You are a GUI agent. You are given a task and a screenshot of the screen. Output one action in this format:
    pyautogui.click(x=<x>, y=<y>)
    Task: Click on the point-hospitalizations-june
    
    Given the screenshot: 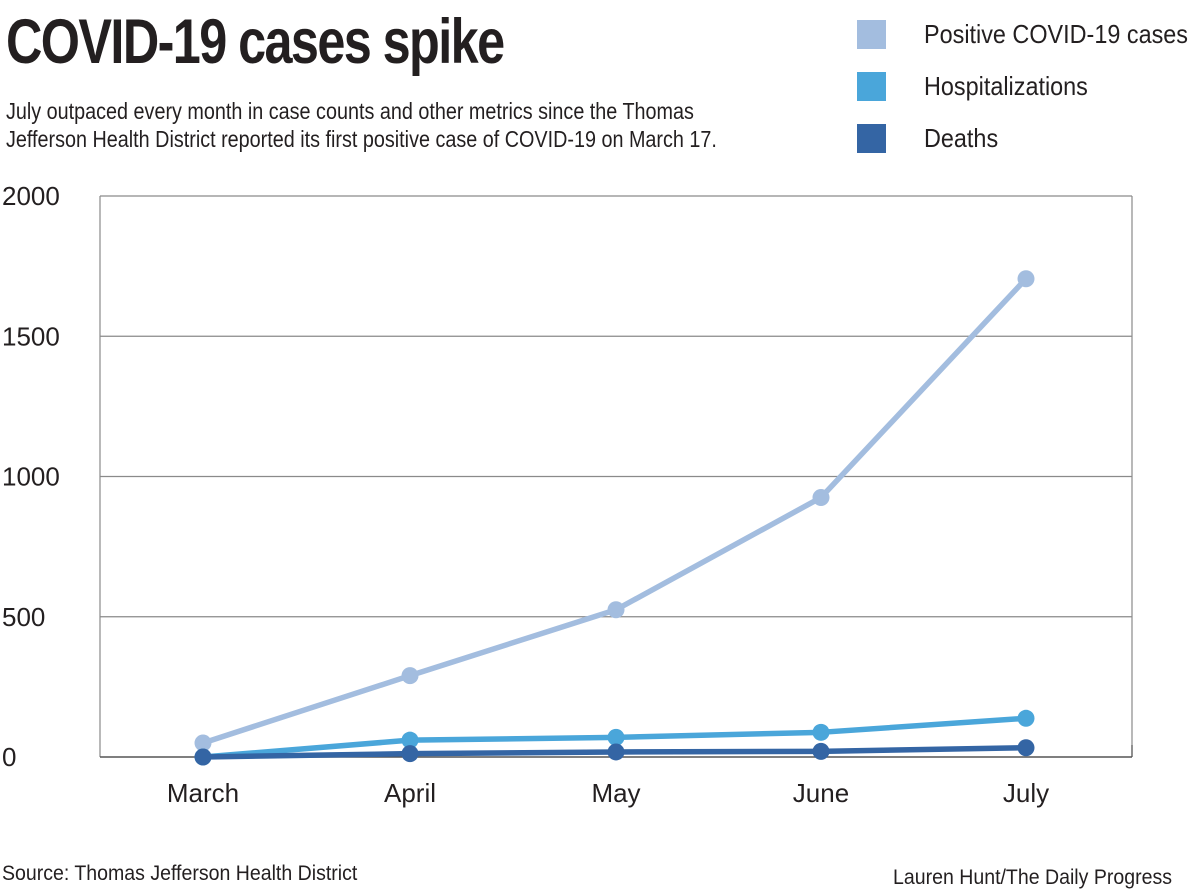 What is the action you would take?
    pyautogui.click(x=821, y=732)
    